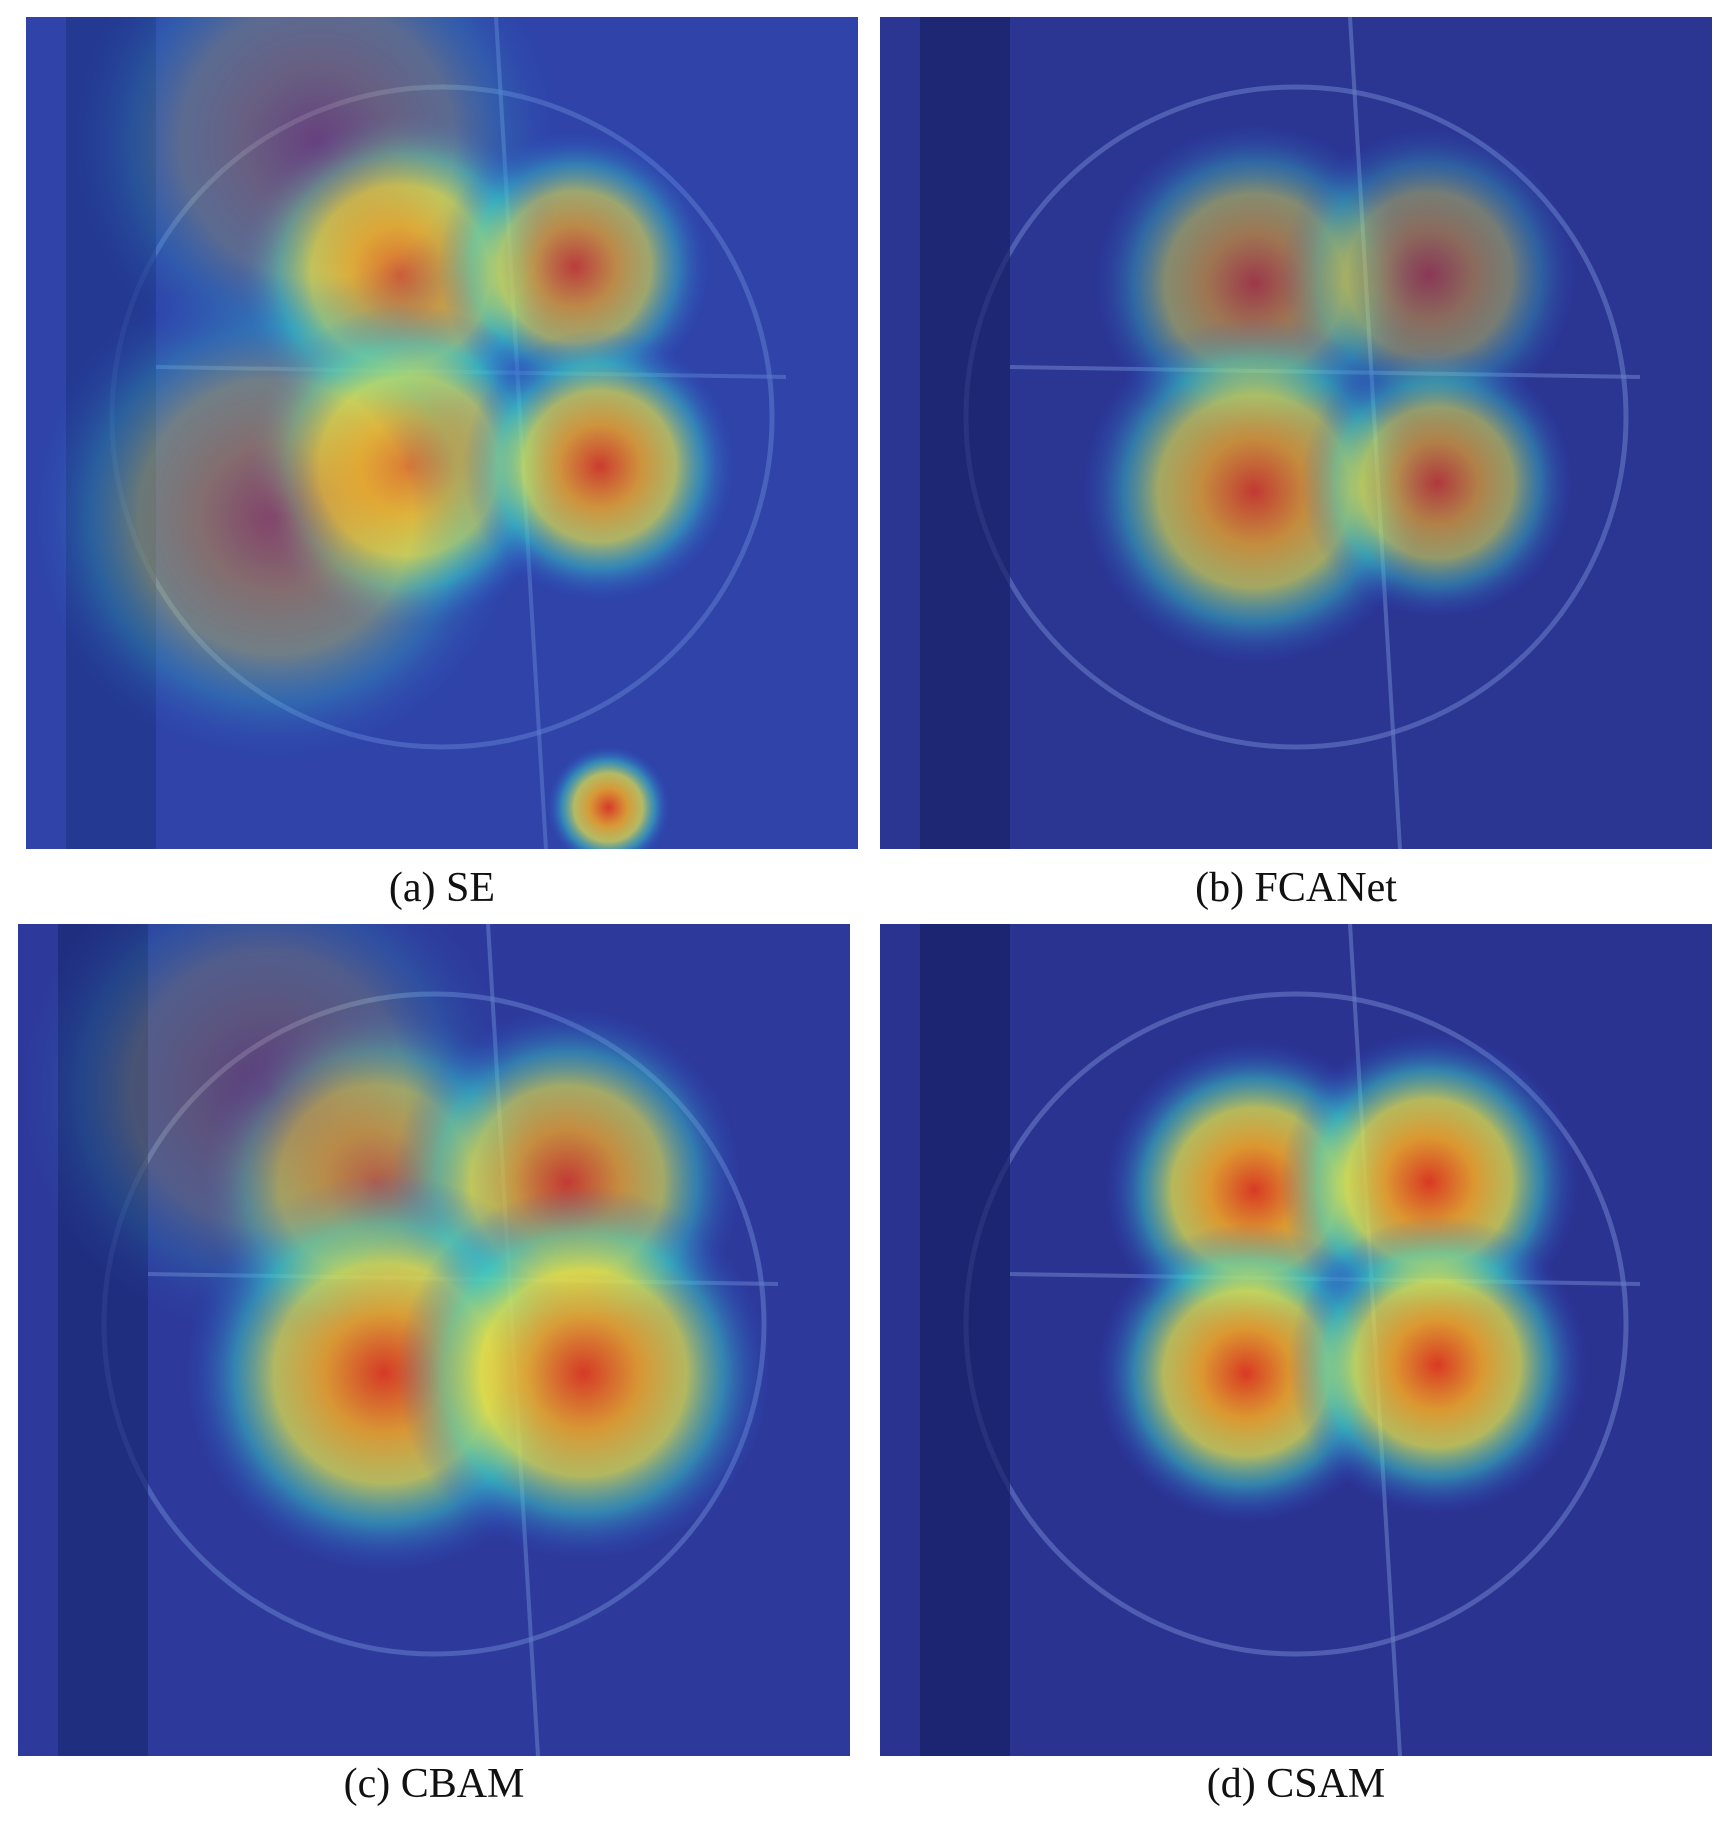 This screenshot has width=1735, height=1822. I want to click on caption: (c) CBAM, so click(434, 1784).